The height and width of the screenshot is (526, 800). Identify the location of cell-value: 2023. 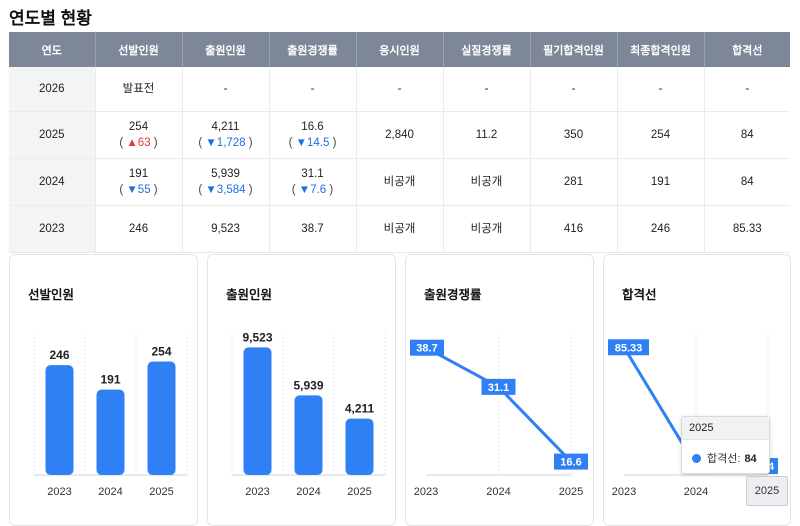
(51, 229).